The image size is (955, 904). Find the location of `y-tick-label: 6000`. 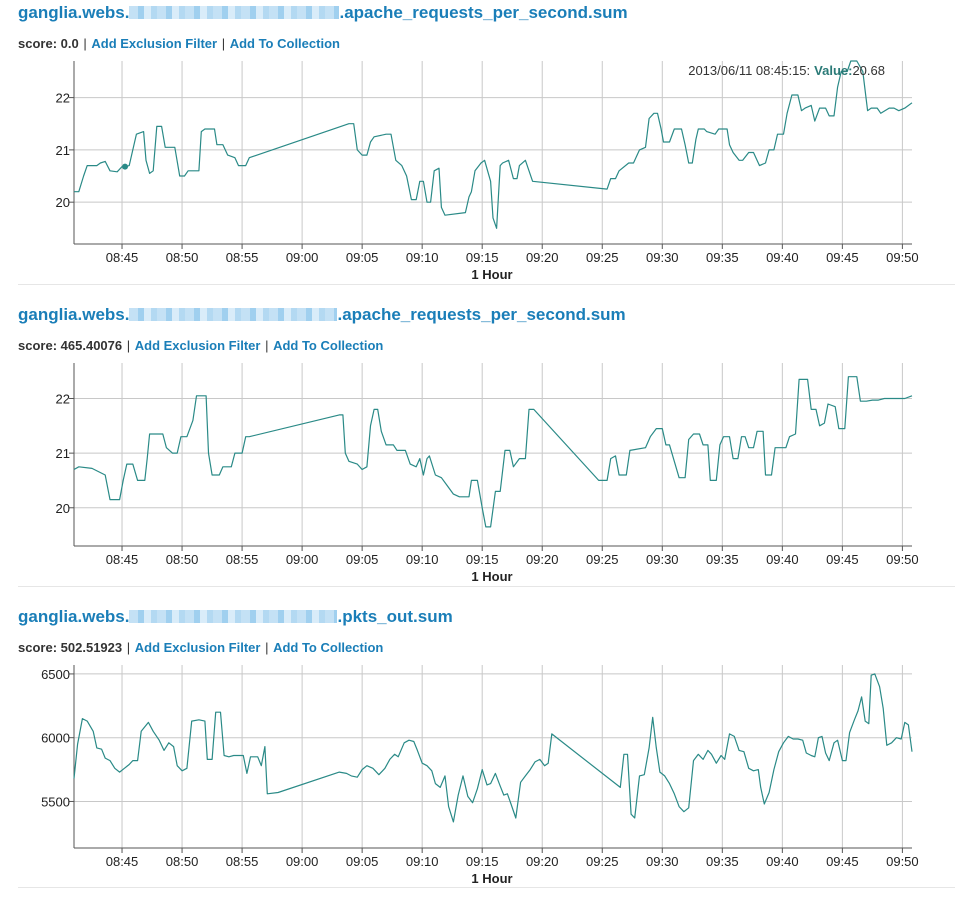

y-tick-label: 6000 is located at coordinates (55, 738).